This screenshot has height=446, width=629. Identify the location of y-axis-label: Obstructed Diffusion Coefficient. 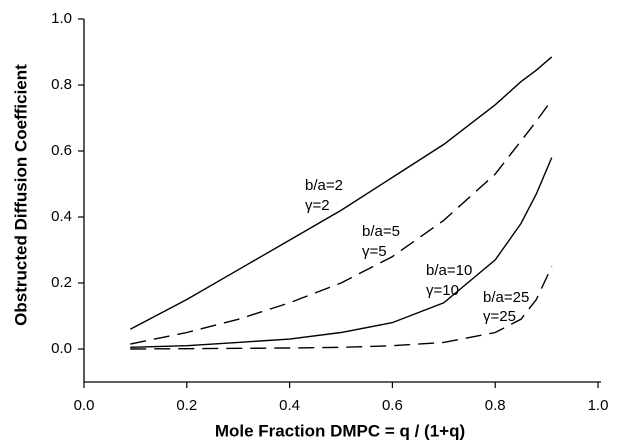
(20, 195).